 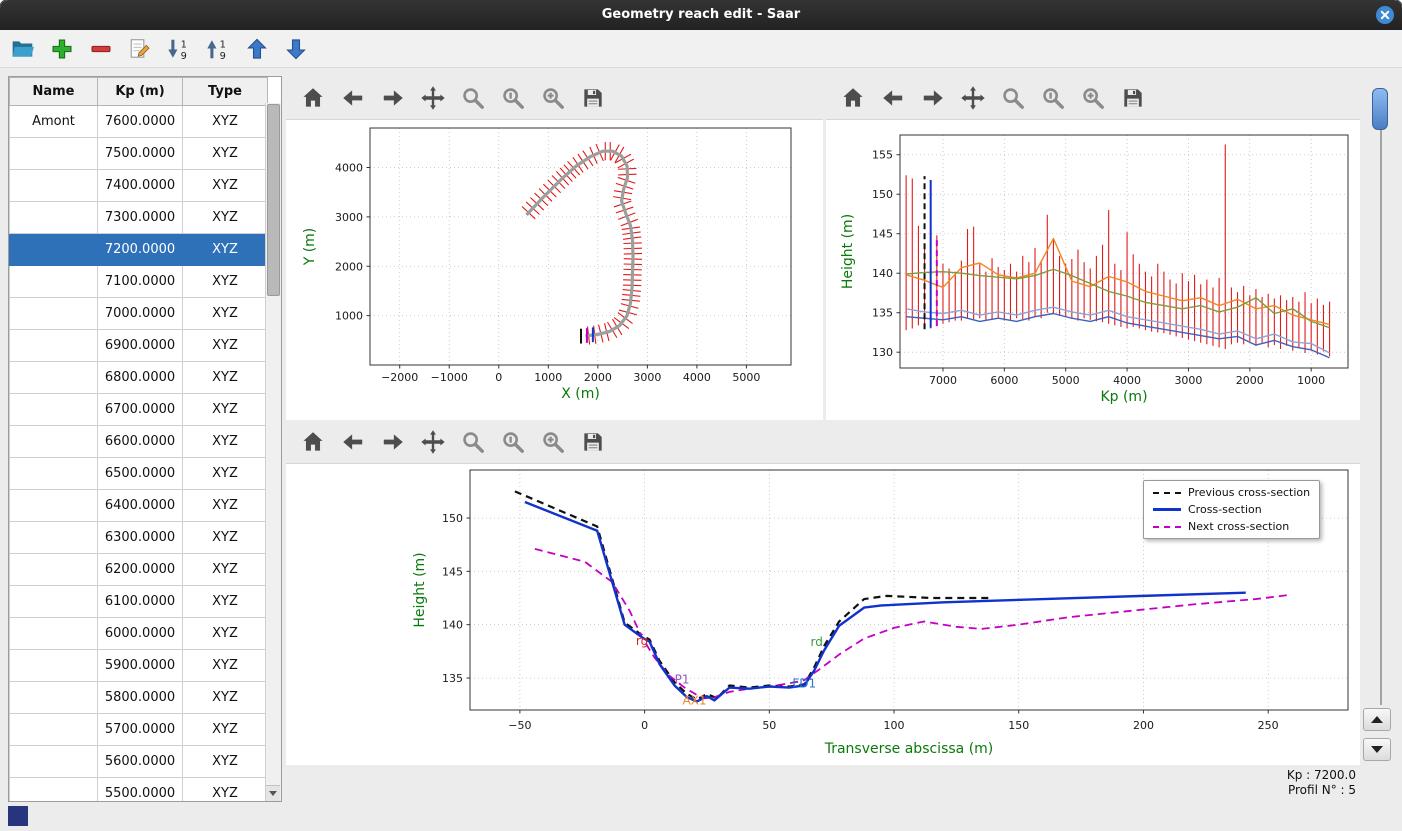 I want to click on cell-kp: 5900.0000, so click(x=140, y=665).